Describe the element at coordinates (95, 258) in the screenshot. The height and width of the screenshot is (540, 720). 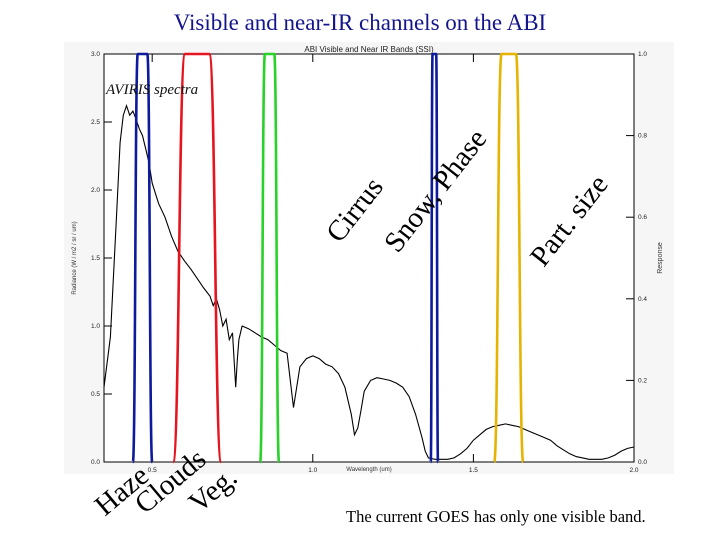
I see `y-tick-label: 1.5` at that location.